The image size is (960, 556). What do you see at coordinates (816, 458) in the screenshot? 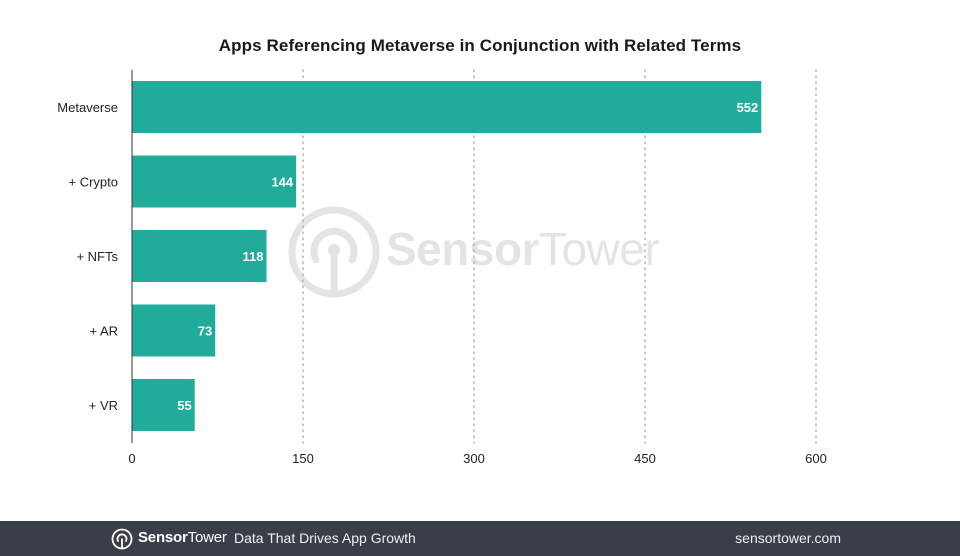
I see `x-tick-label: 600` at bounding box center [816, 458].